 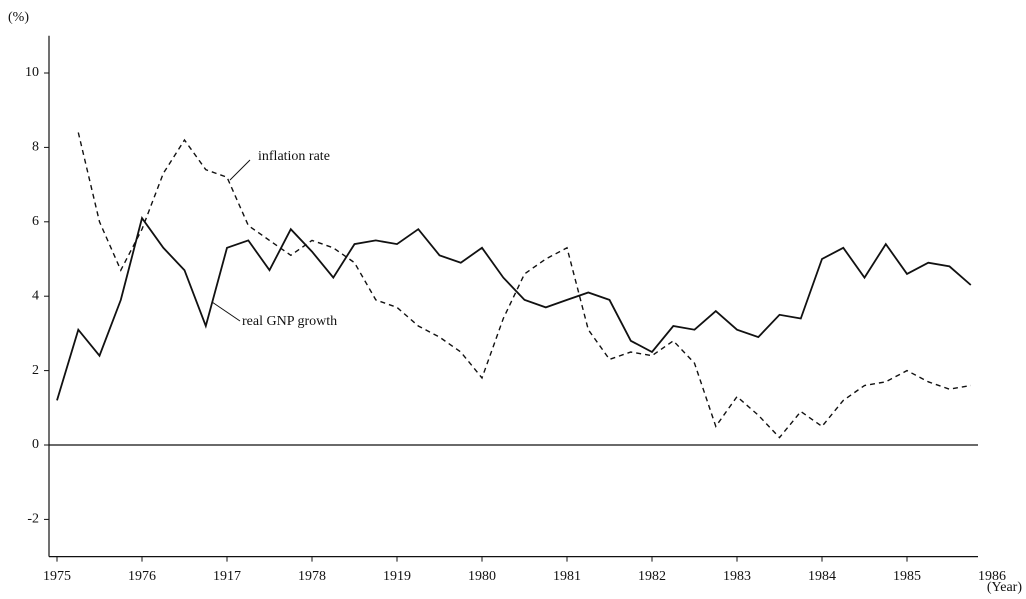 What do you see at coordinates (35, 444) in the screenshot?
I see `y-tick-label: 0` at bounding box center [35, 444].